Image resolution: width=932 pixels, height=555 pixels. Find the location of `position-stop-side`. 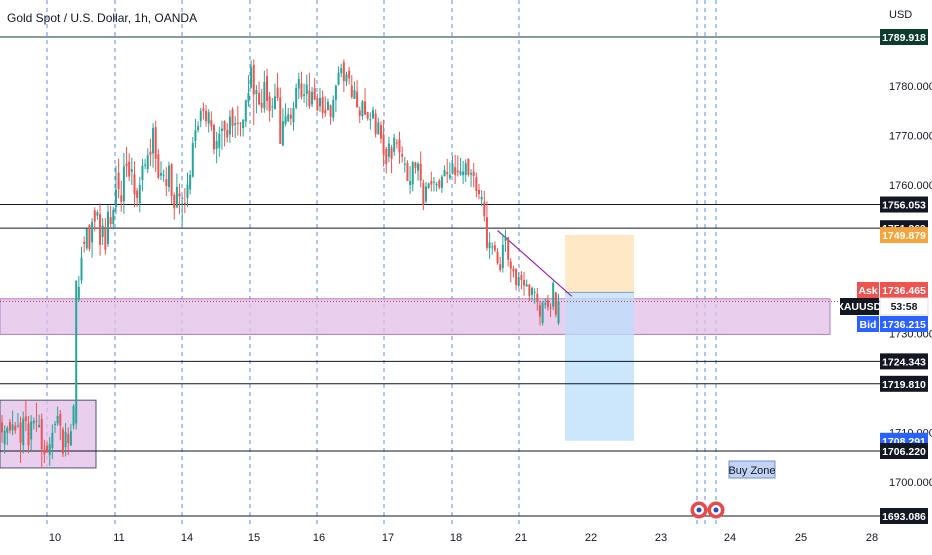

position-stop-side is located at coordinates (599, 366).